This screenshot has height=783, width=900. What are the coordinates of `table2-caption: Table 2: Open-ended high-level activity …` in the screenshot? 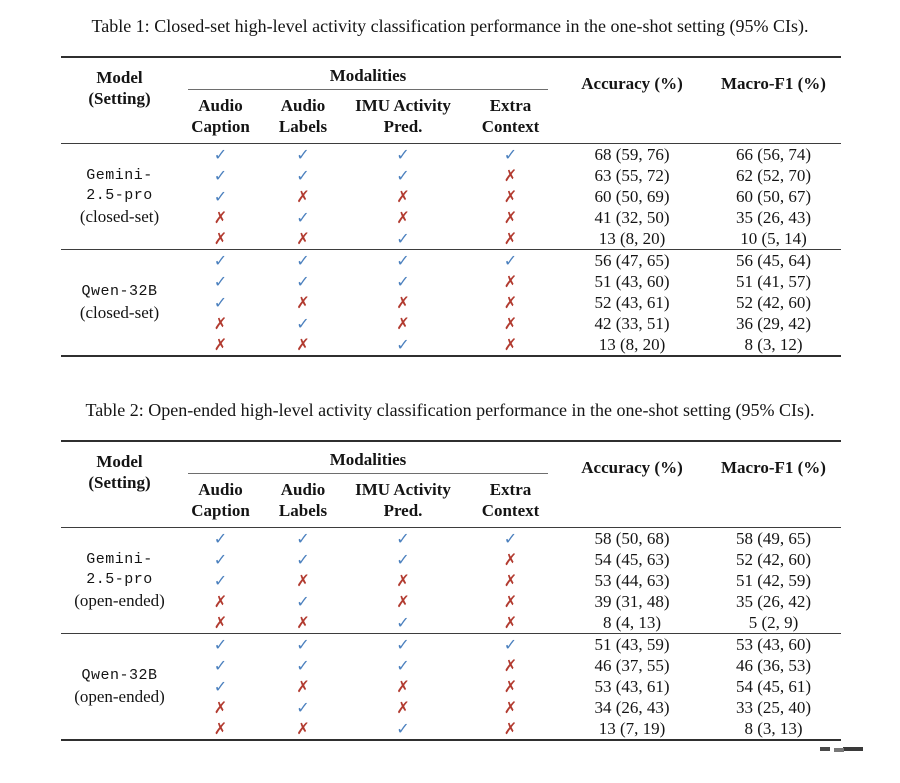 It's located at (450, 410).